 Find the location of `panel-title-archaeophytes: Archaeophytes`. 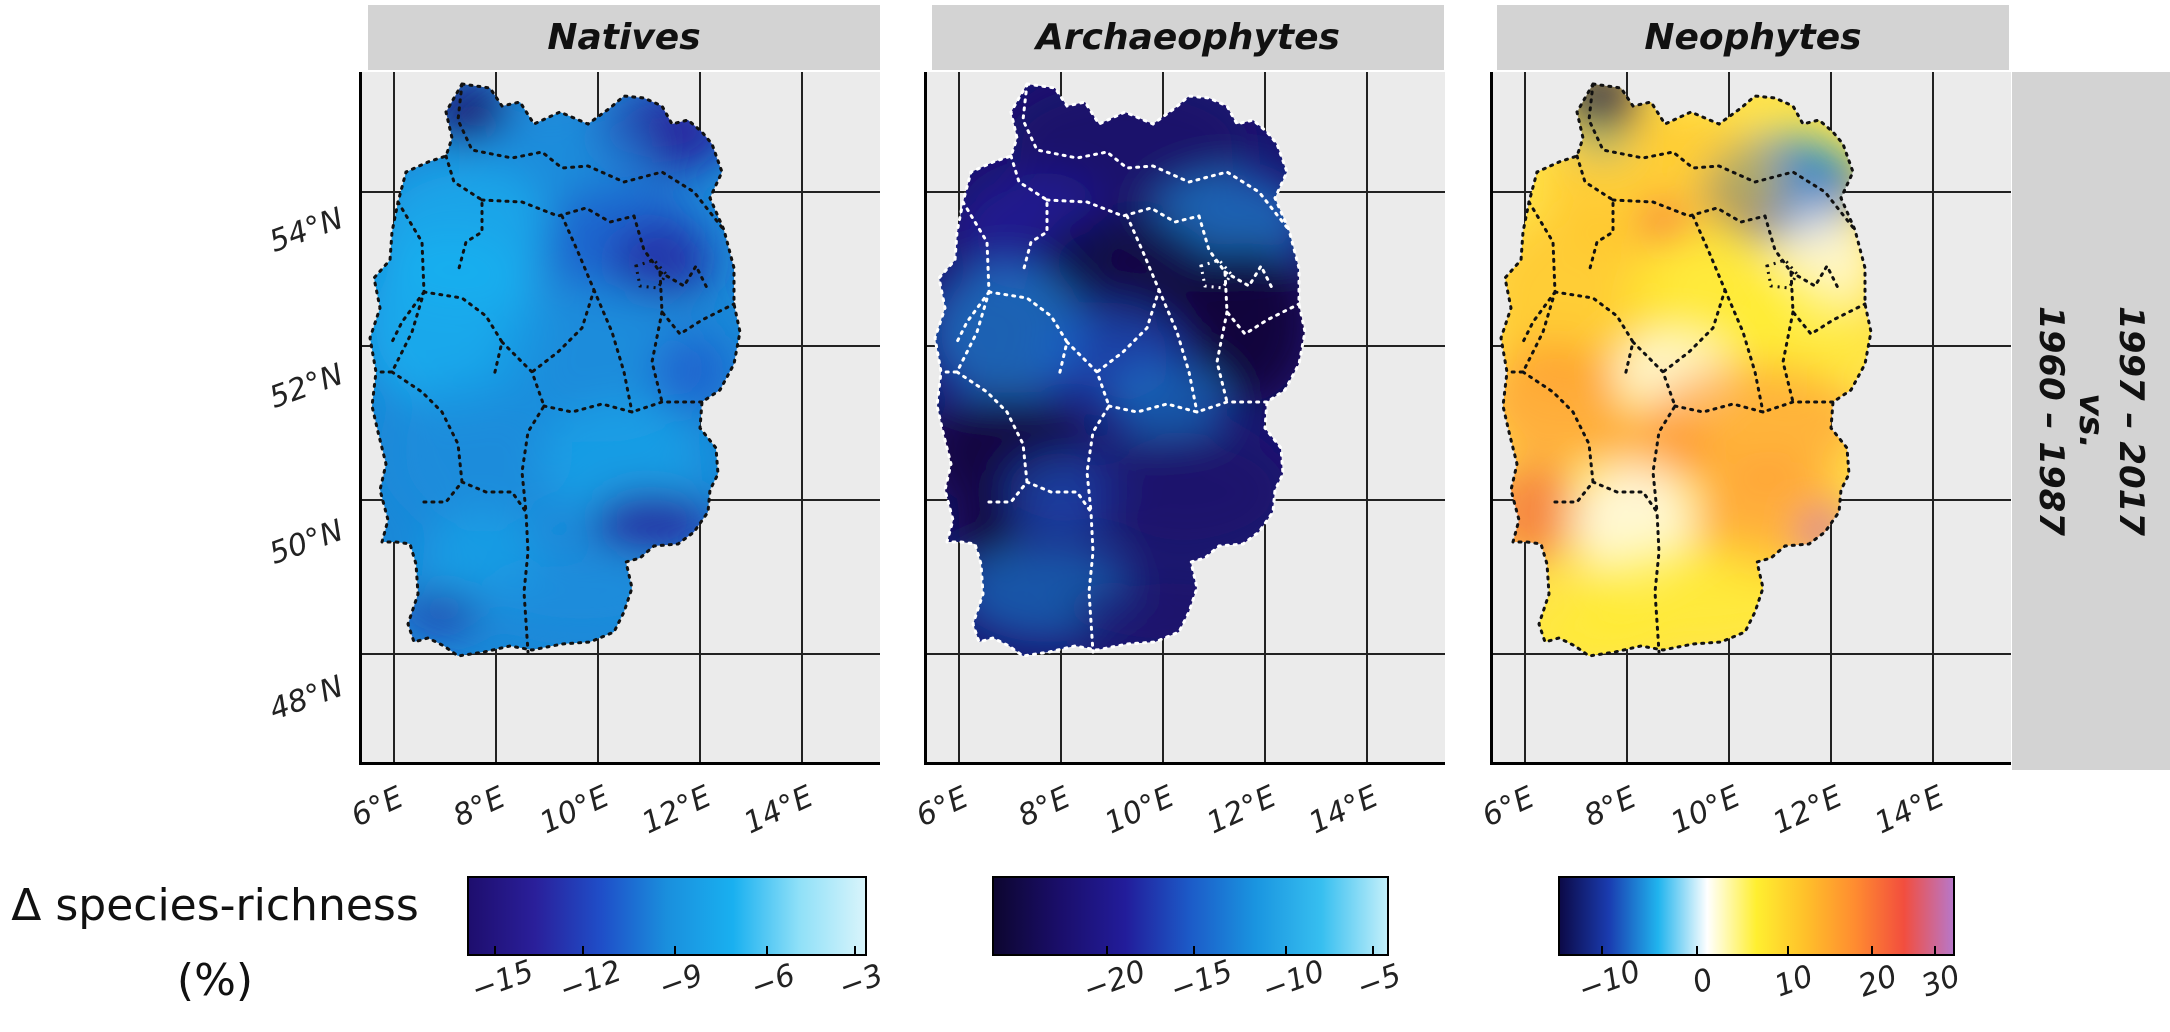

panel-title-archaeophytes: Archaeophytes is located at coordinates (1188, 37).